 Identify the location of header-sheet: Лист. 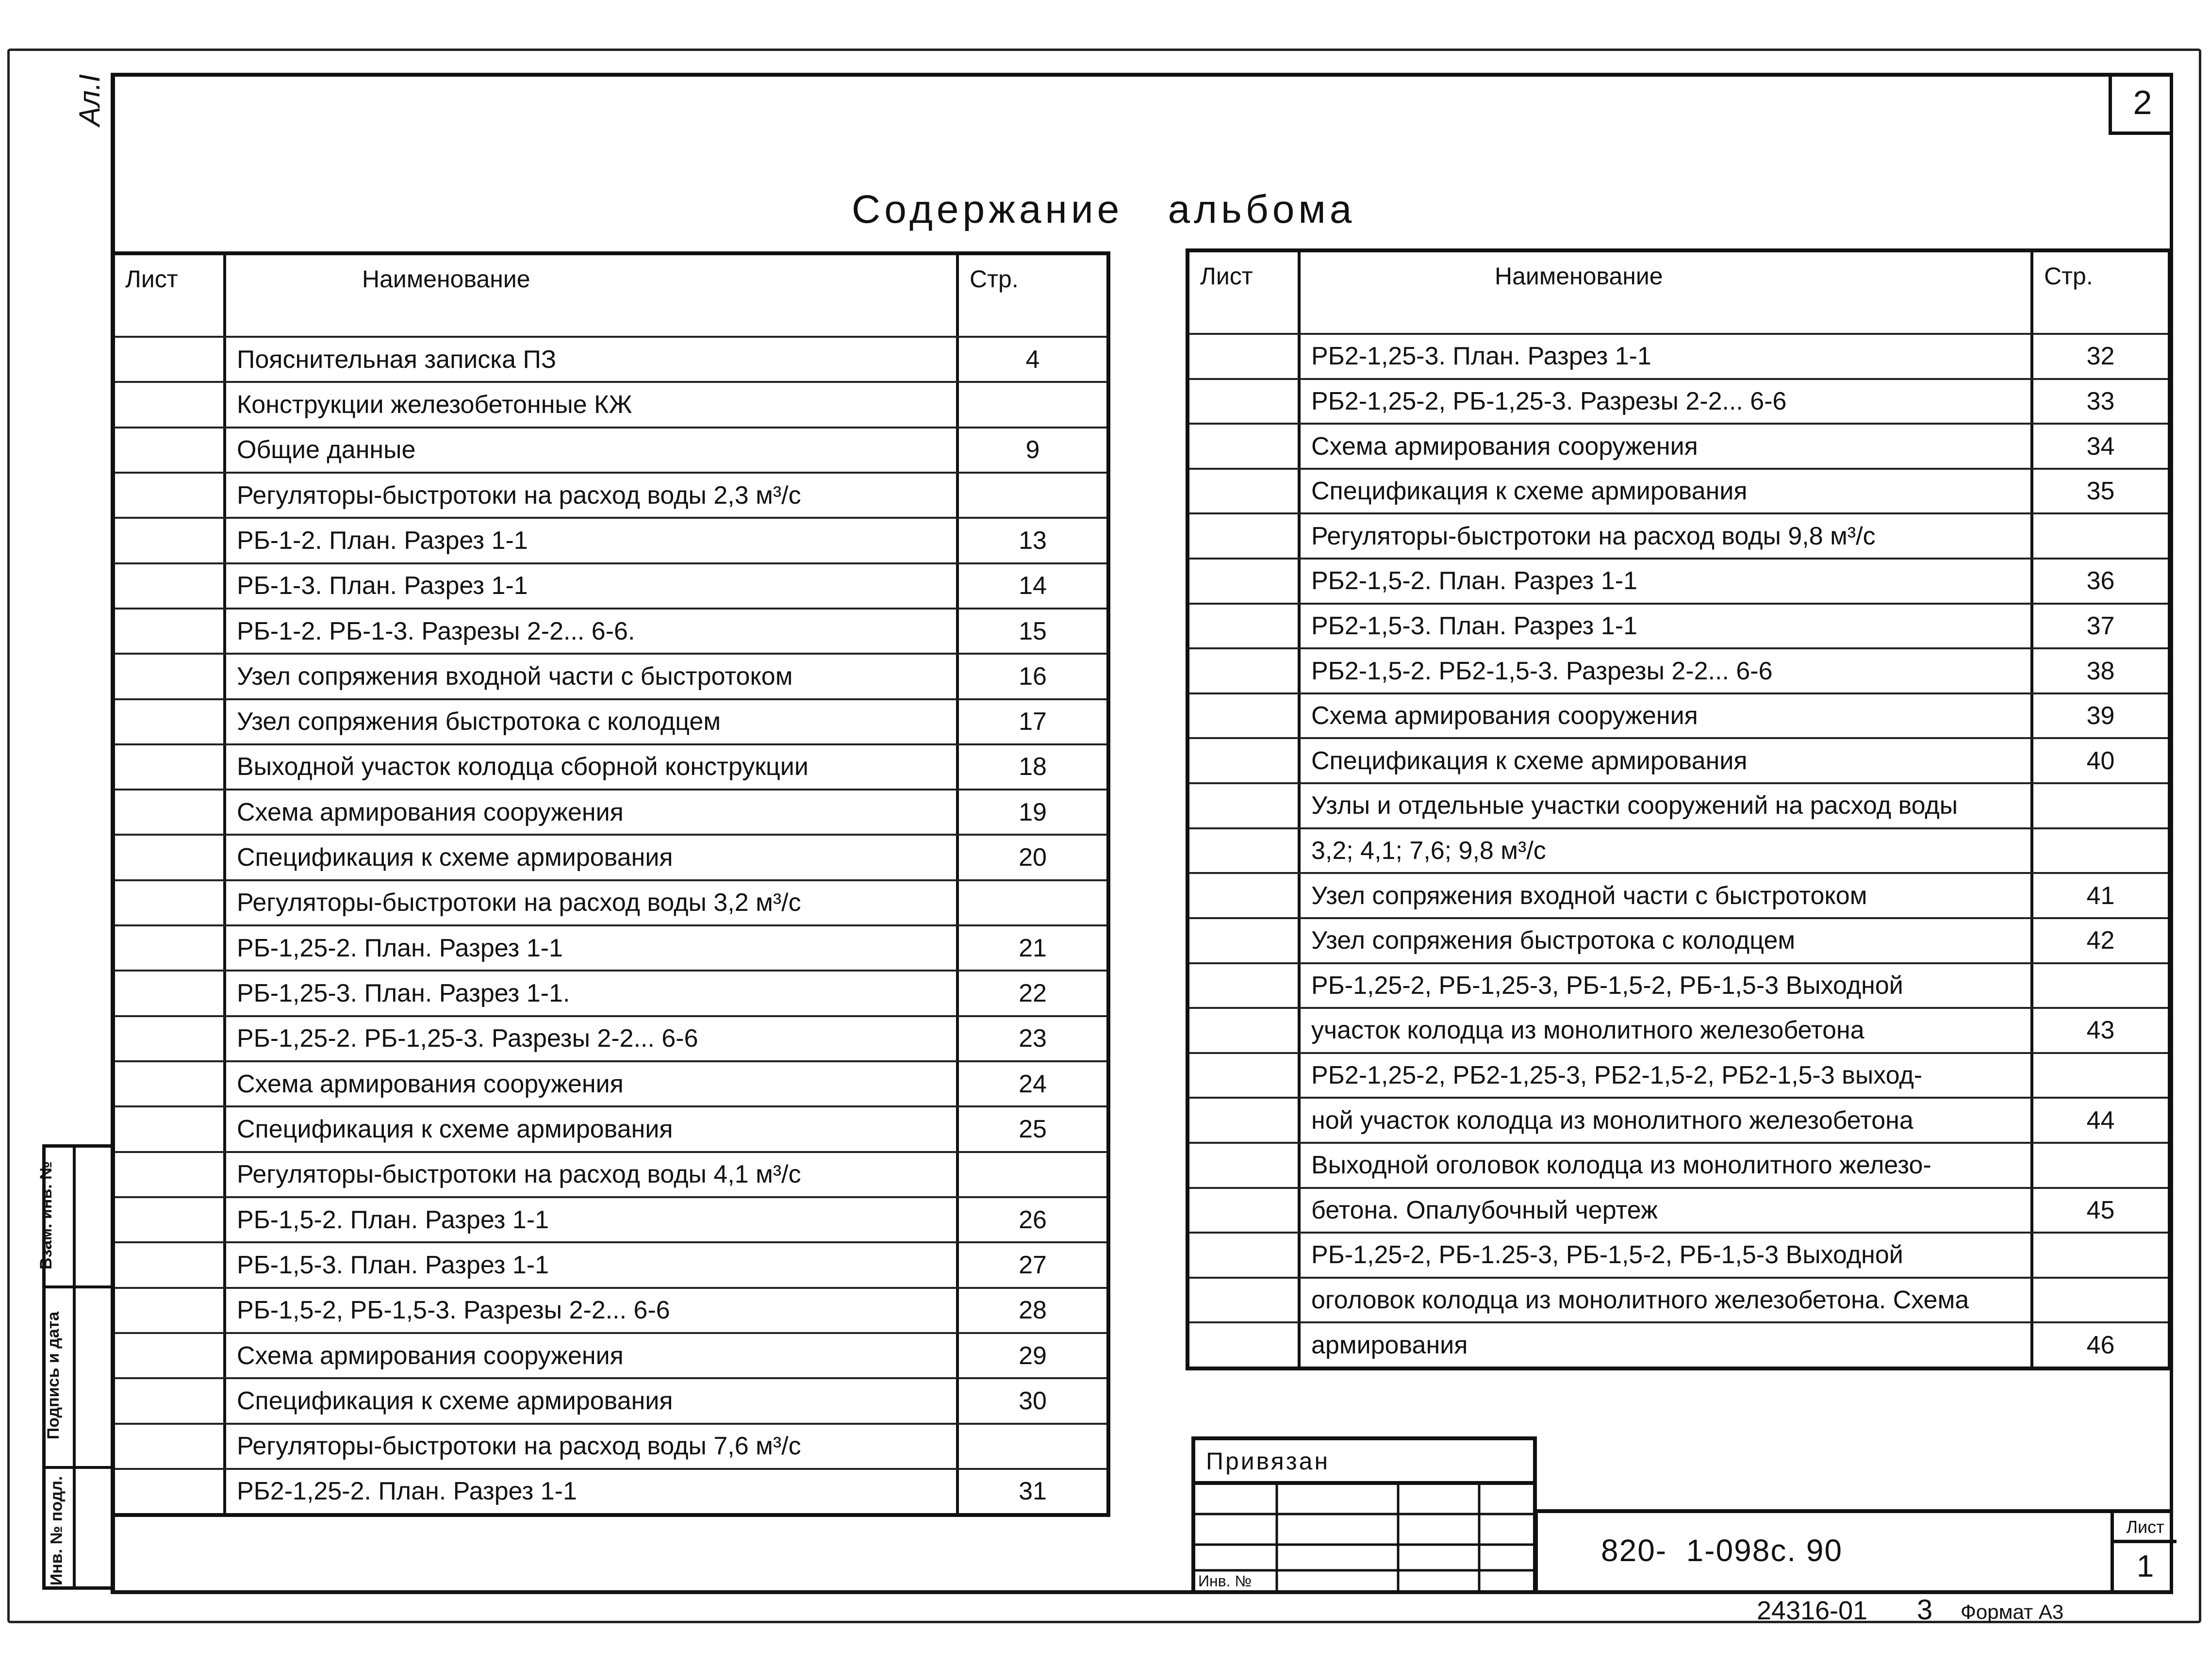
(1226, 276).